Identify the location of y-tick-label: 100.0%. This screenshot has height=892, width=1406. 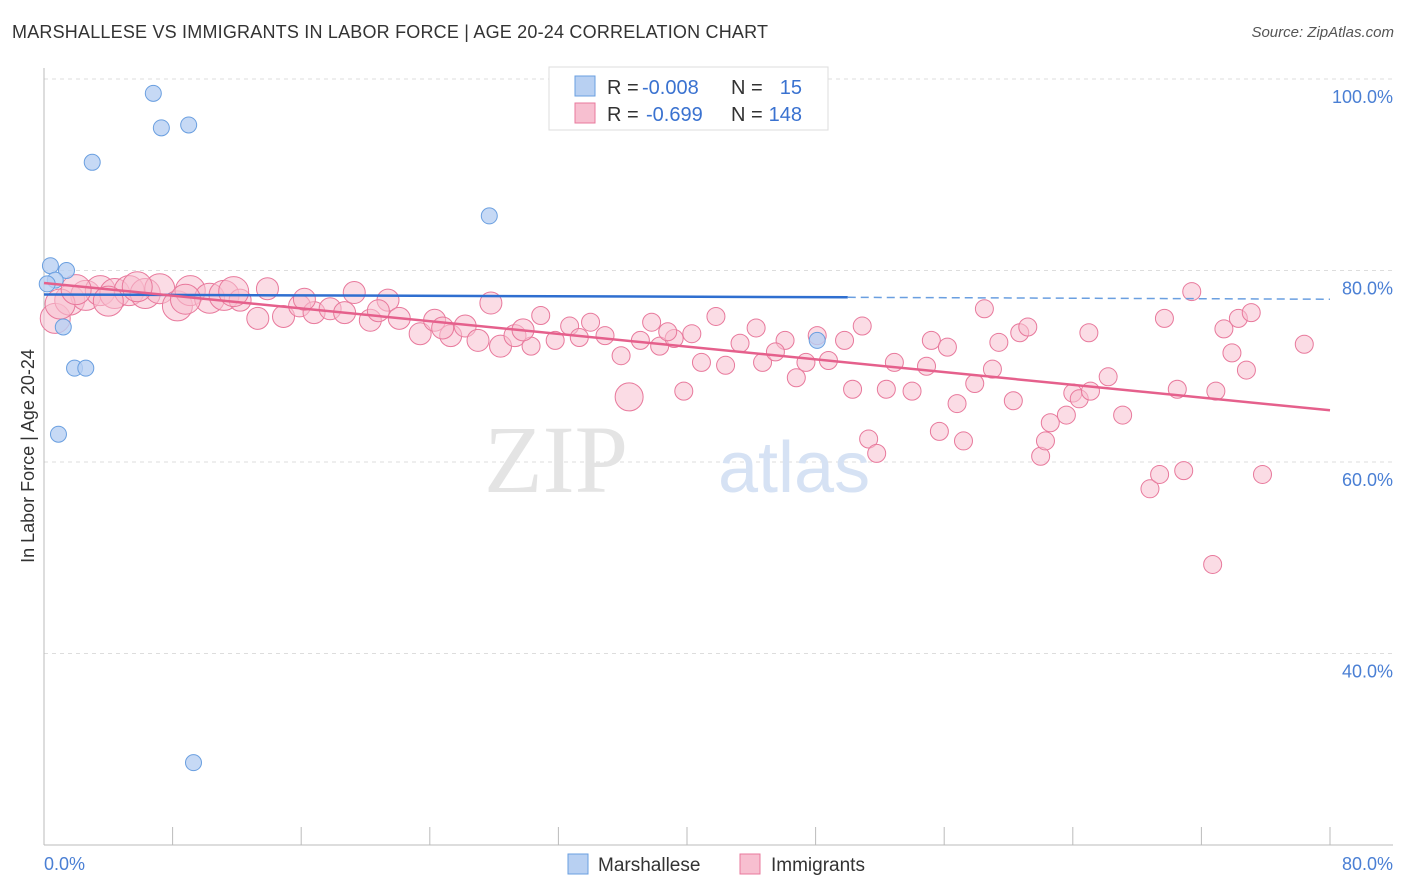
(1362, 97).